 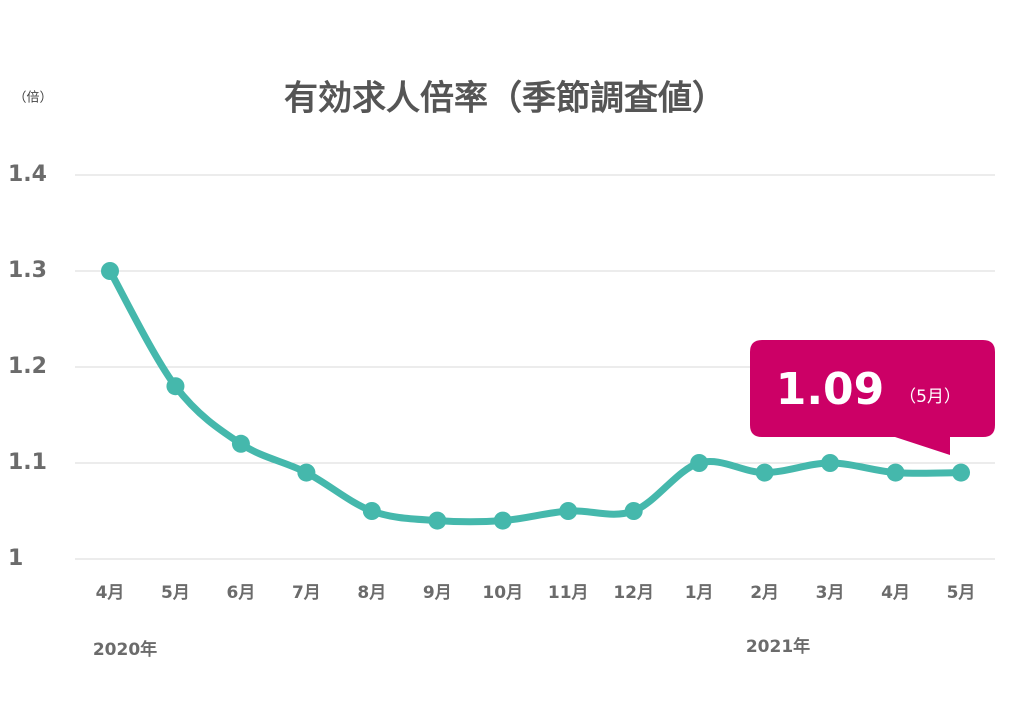 What do you see at coordinates (778, 646) in the screenshot?
I see `year-label: 2021年` at bounding box center [778, 646].